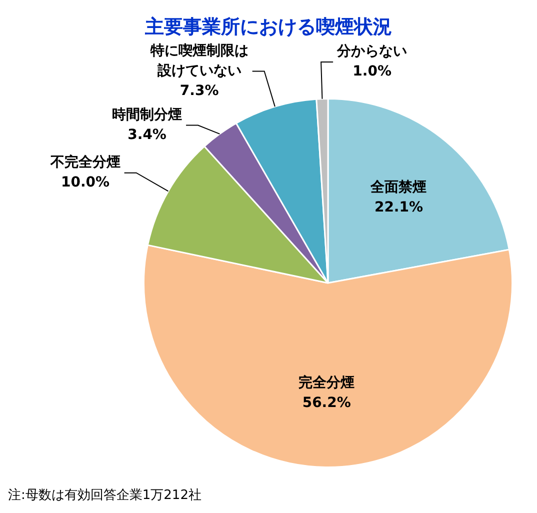 This screenshot has width=537, height=513. I want to click on slice-label: 特に喫煙制限は設けていない, so click(198, 60).